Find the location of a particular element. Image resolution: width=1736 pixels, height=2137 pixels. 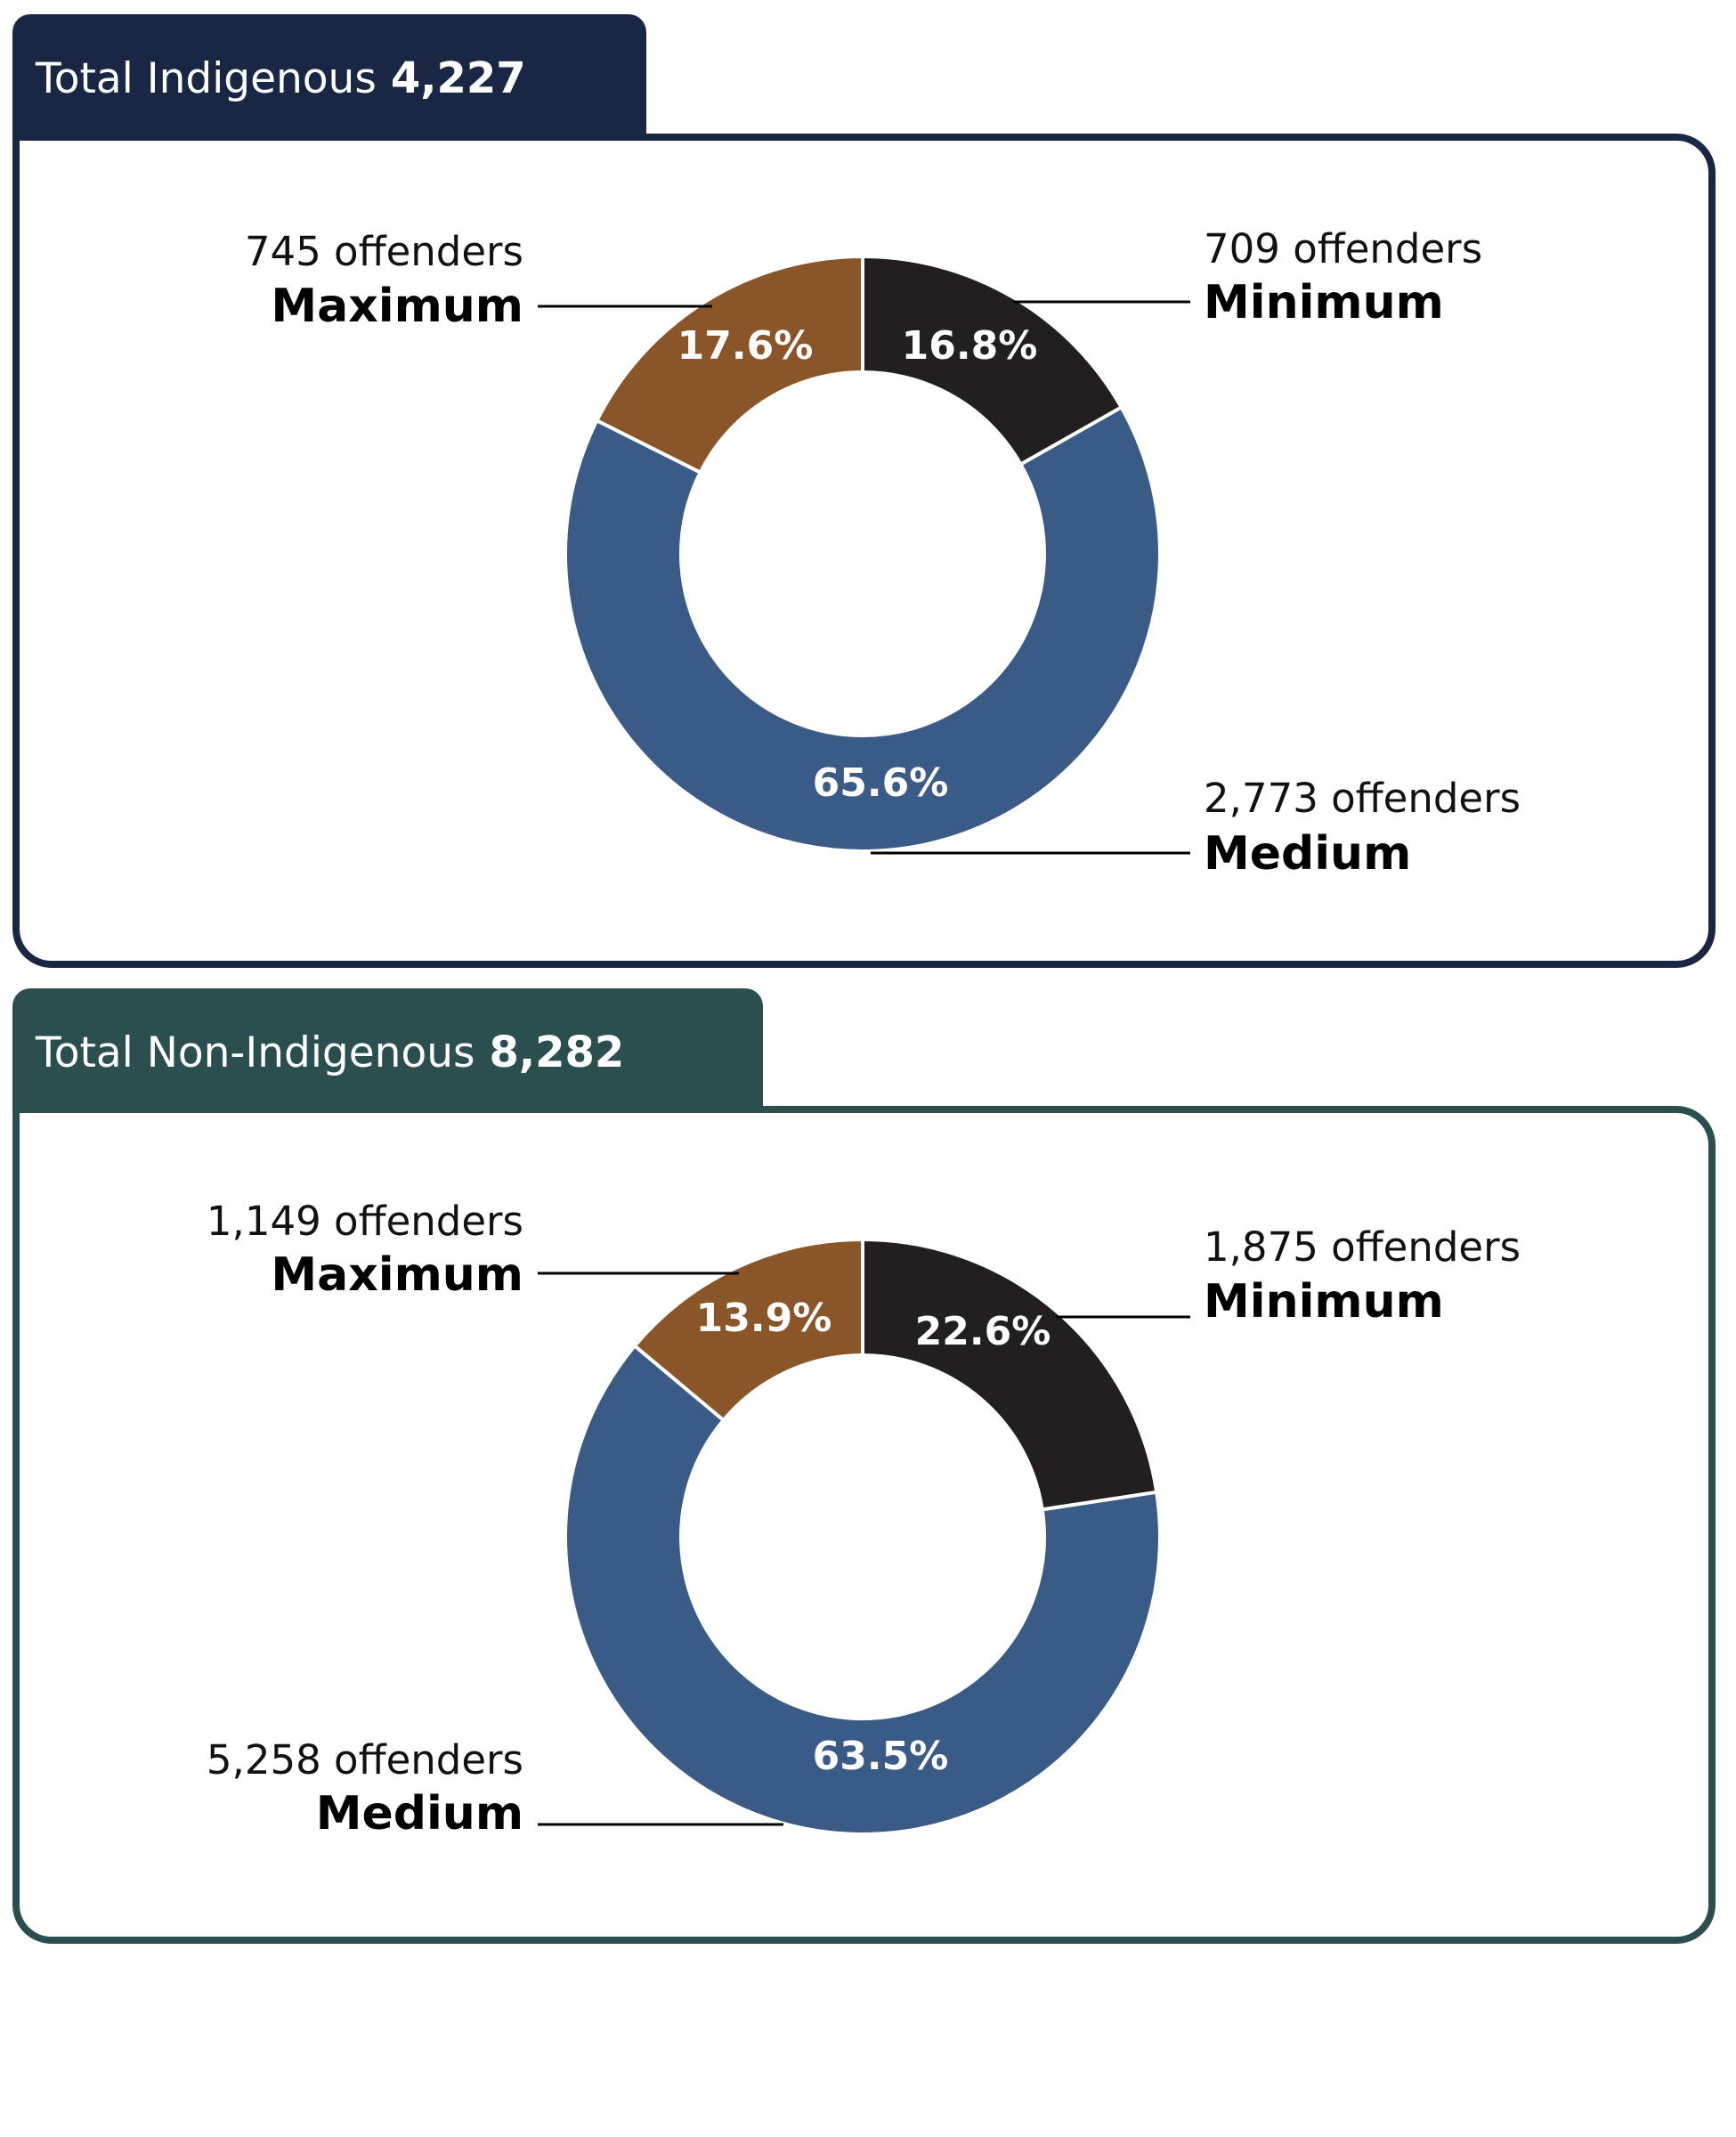

slice-percent-label-medium: 63.5% is located at coordinates (881, 1756).